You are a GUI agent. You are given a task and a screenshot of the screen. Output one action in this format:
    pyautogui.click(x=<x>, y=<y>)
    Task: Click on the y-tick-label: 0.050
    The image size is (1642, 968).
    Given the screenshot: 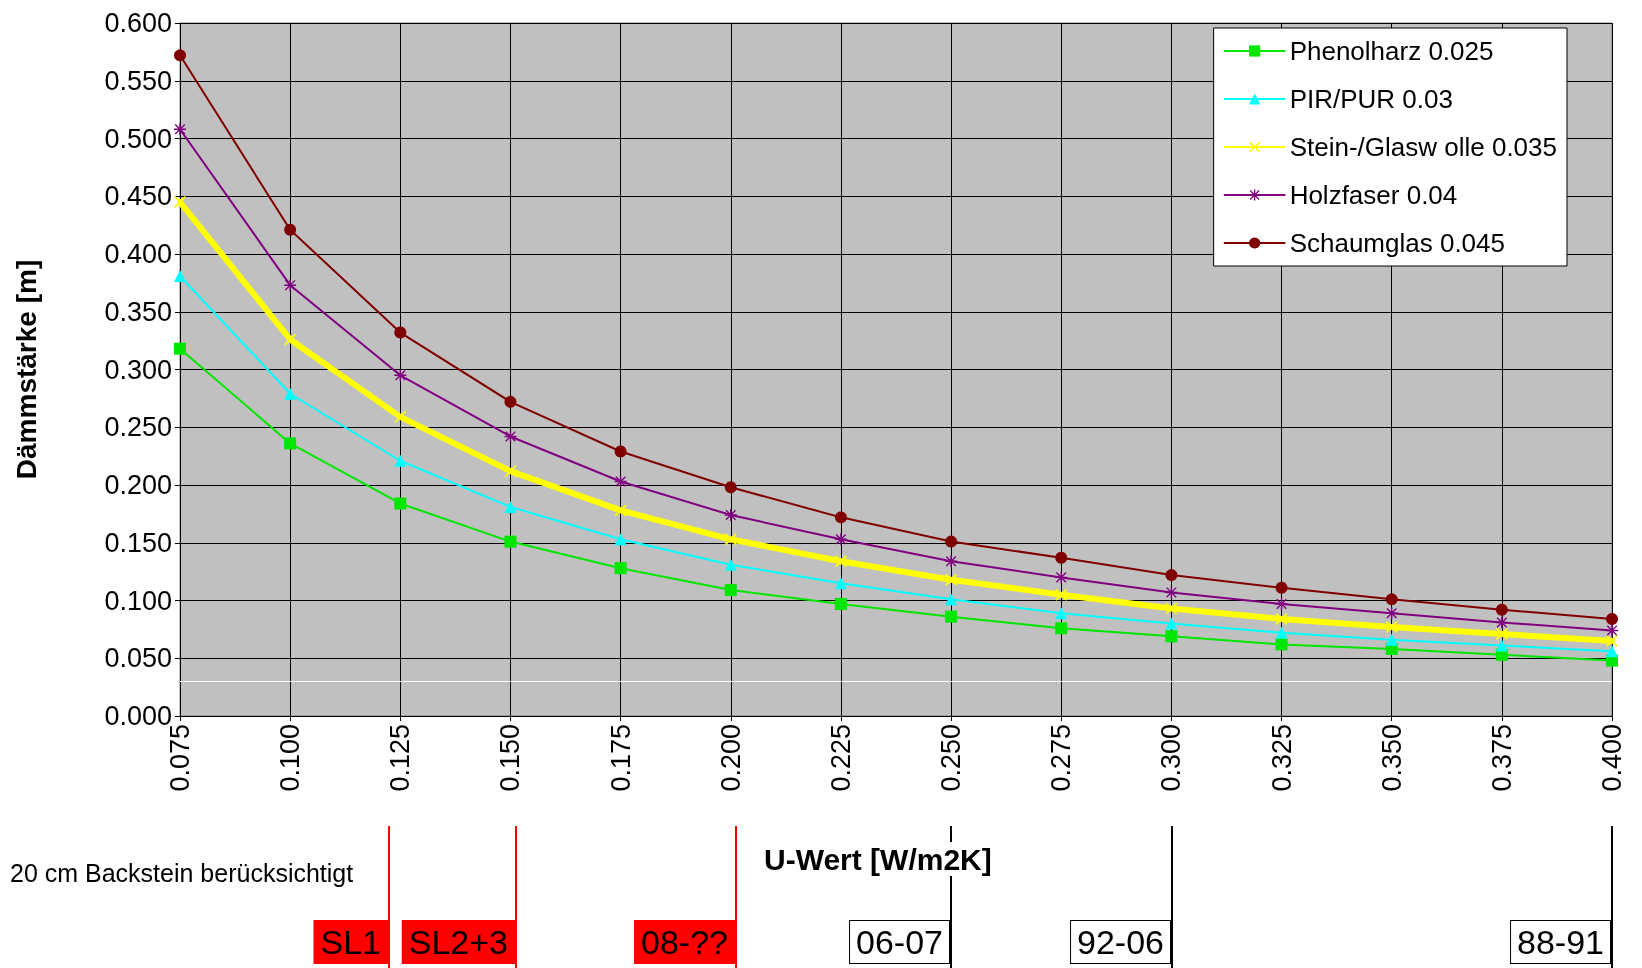 What is the action you would take?
    pyautogui.click(x=138, y=658)
    